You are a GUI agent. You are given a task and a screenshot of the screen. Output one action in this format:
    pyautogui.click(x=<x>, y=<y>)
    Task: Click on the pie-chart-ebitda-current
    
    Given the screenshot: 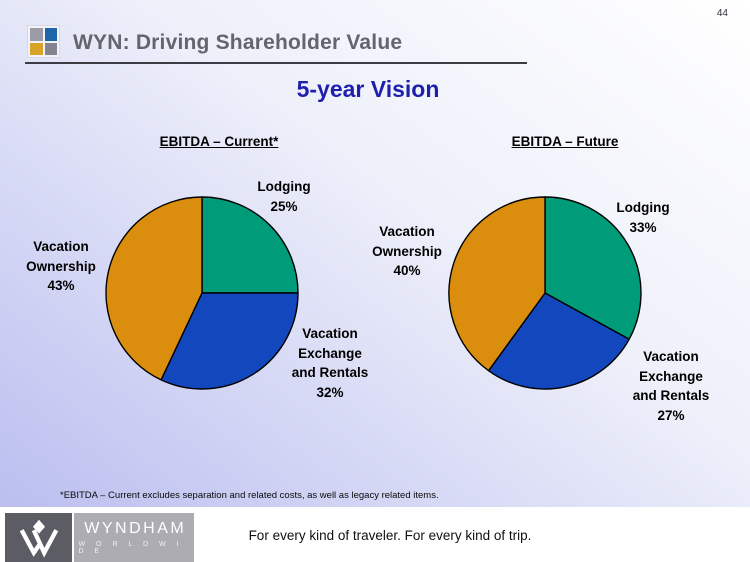 What is the action you would take?
    pyautogui.click(x=202, y=293)
    